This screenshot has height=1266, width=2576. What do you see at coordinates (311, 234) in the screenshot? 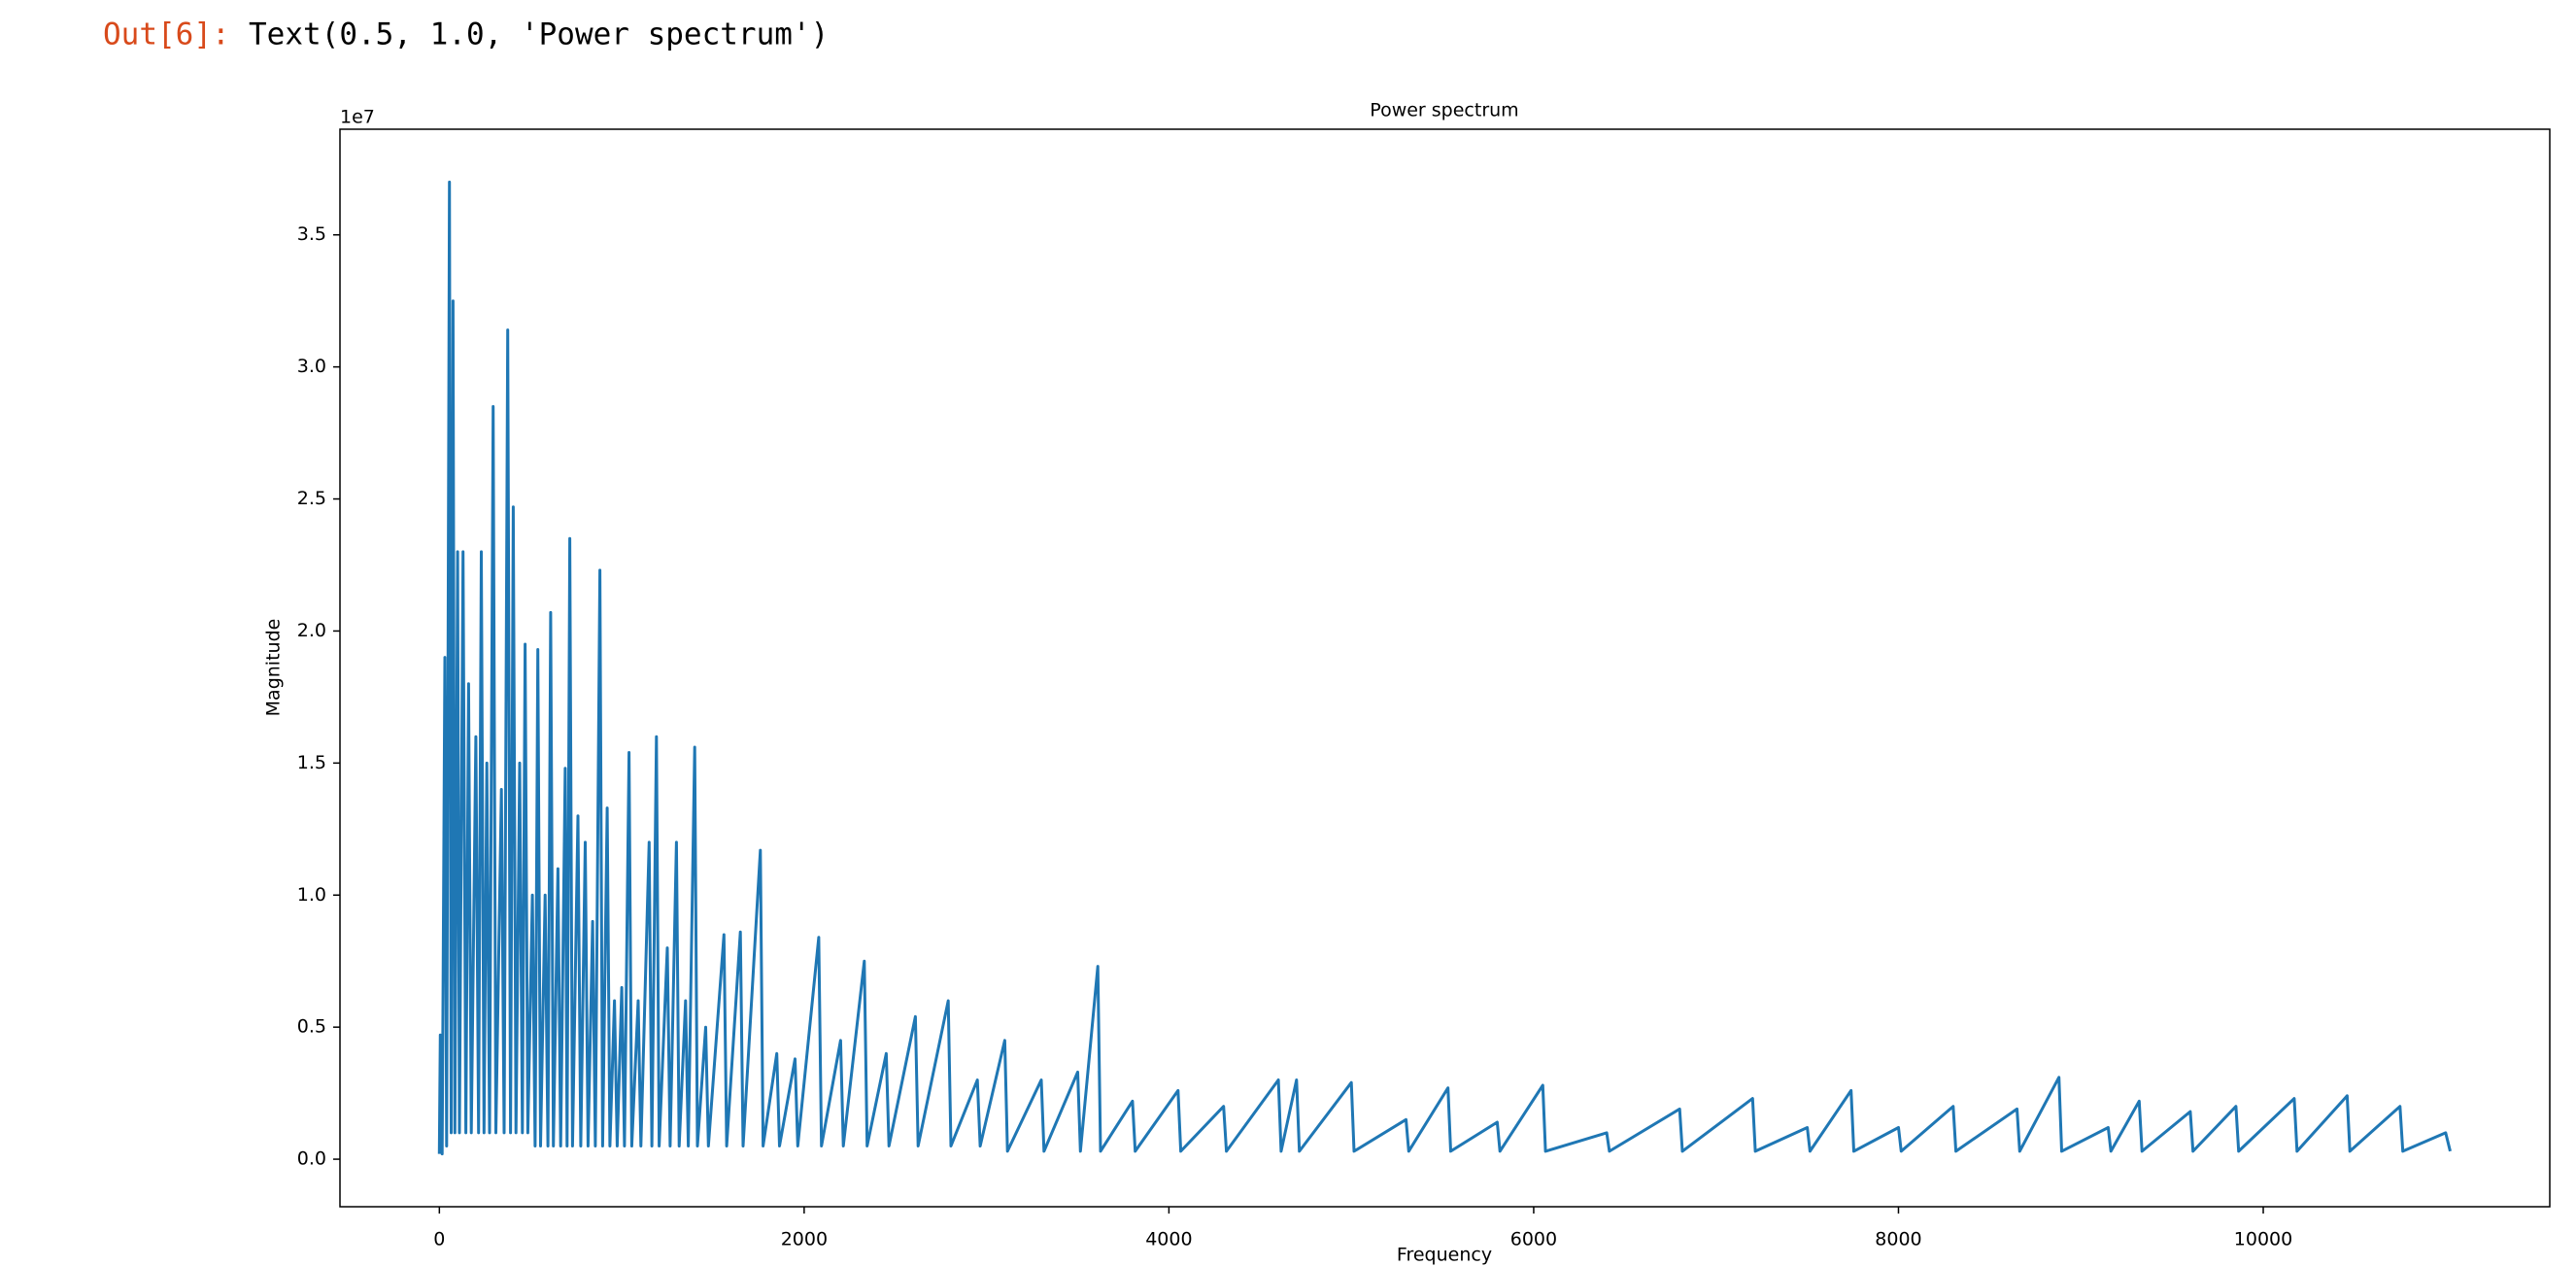
I see `y-tick-label: 3.5` at bounding box center [311, 234].